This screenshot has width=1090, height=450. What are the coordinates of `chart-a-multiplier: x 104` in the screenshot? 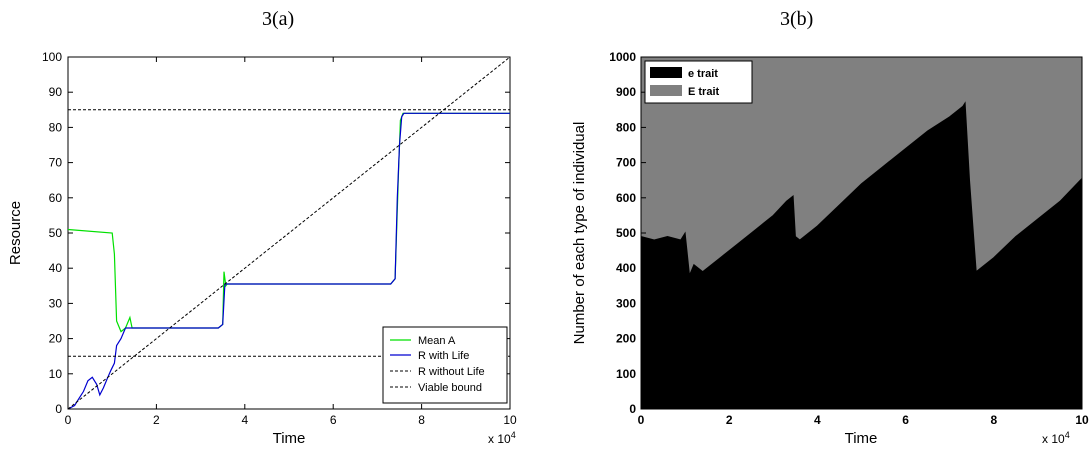 It's located at (502, 438).